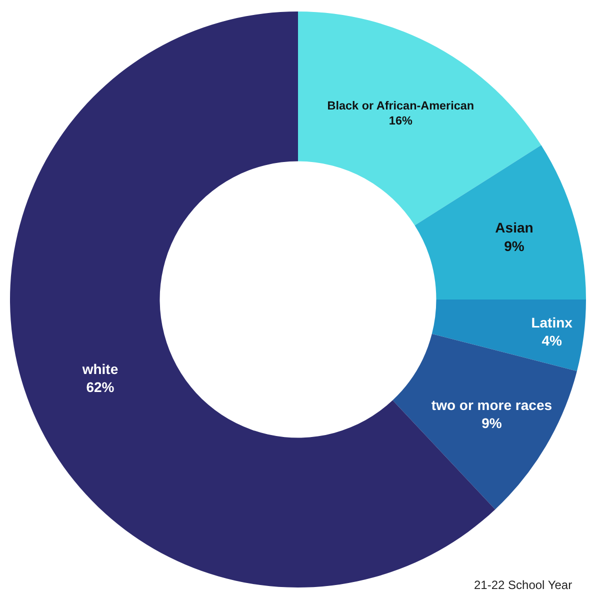  I want to click on slice-label: white, so click(99, 368).